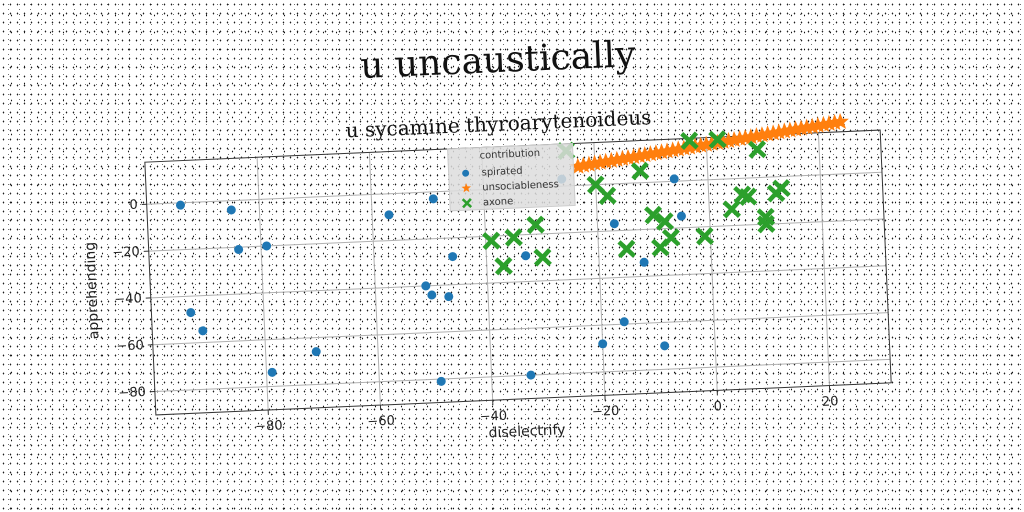 The image size is (1024, 512). I want to click on x-tick-label: −60, so click(381, 422).